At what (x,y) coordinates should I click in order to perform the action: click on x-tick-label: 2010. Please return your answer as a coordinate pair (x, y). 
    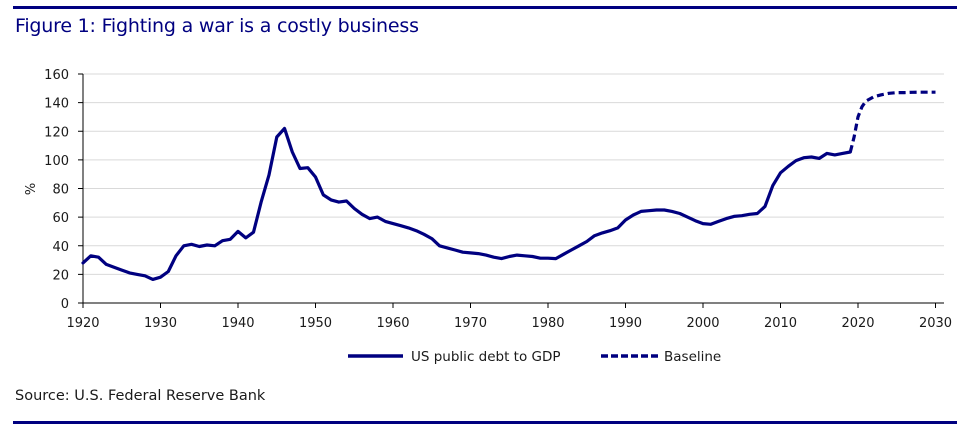
    Looking at the image, I should click on (780, 323).